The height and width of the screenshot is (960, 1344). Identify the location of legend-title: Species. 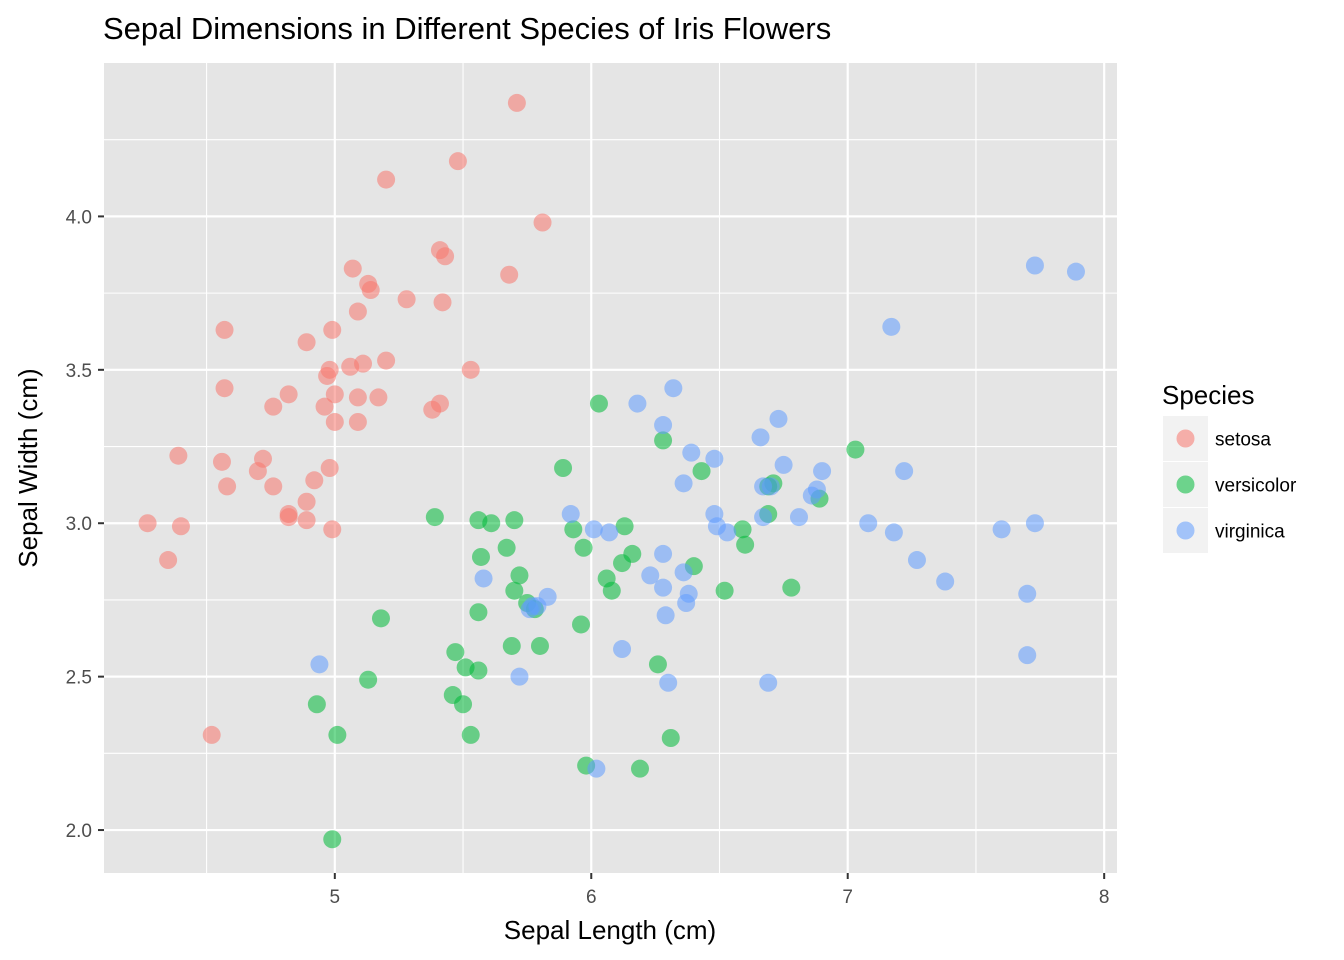
(1208, 395).